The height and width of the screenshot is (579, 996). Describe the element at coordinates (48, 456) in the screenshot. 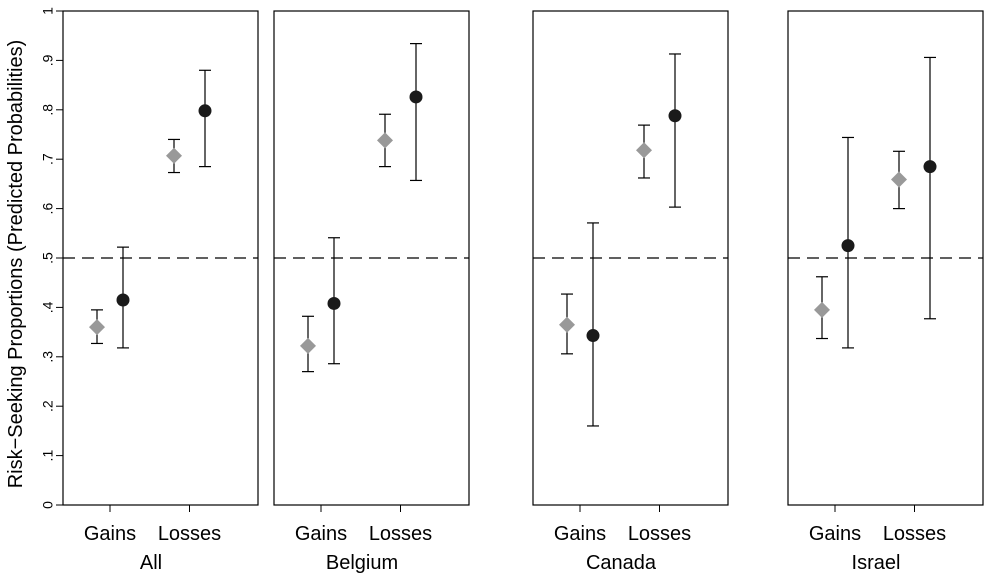

I see `y-tick-label: .1` at that location.